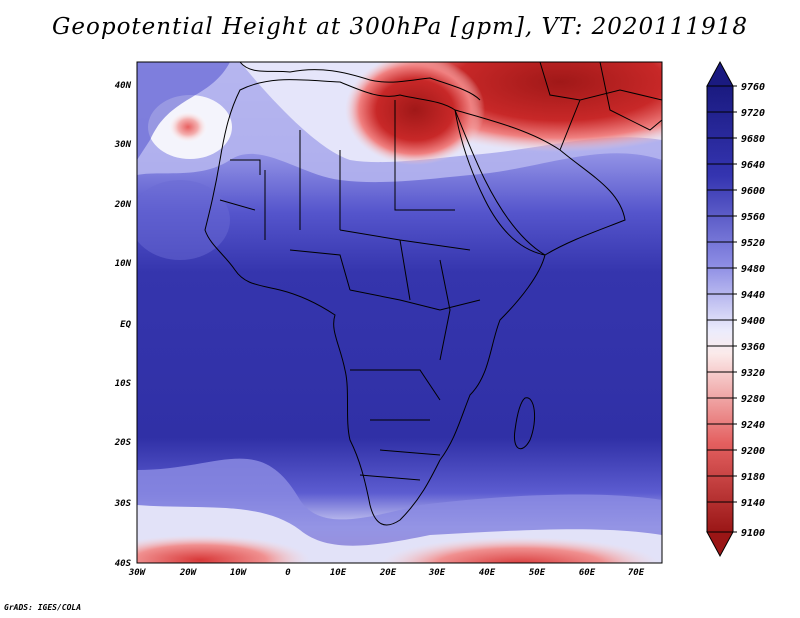 This screenshot has width=800, height=618. Describe the element at coordinates (720, 73) in the screenshot. I see `colorbar-top-arrow` at that location.